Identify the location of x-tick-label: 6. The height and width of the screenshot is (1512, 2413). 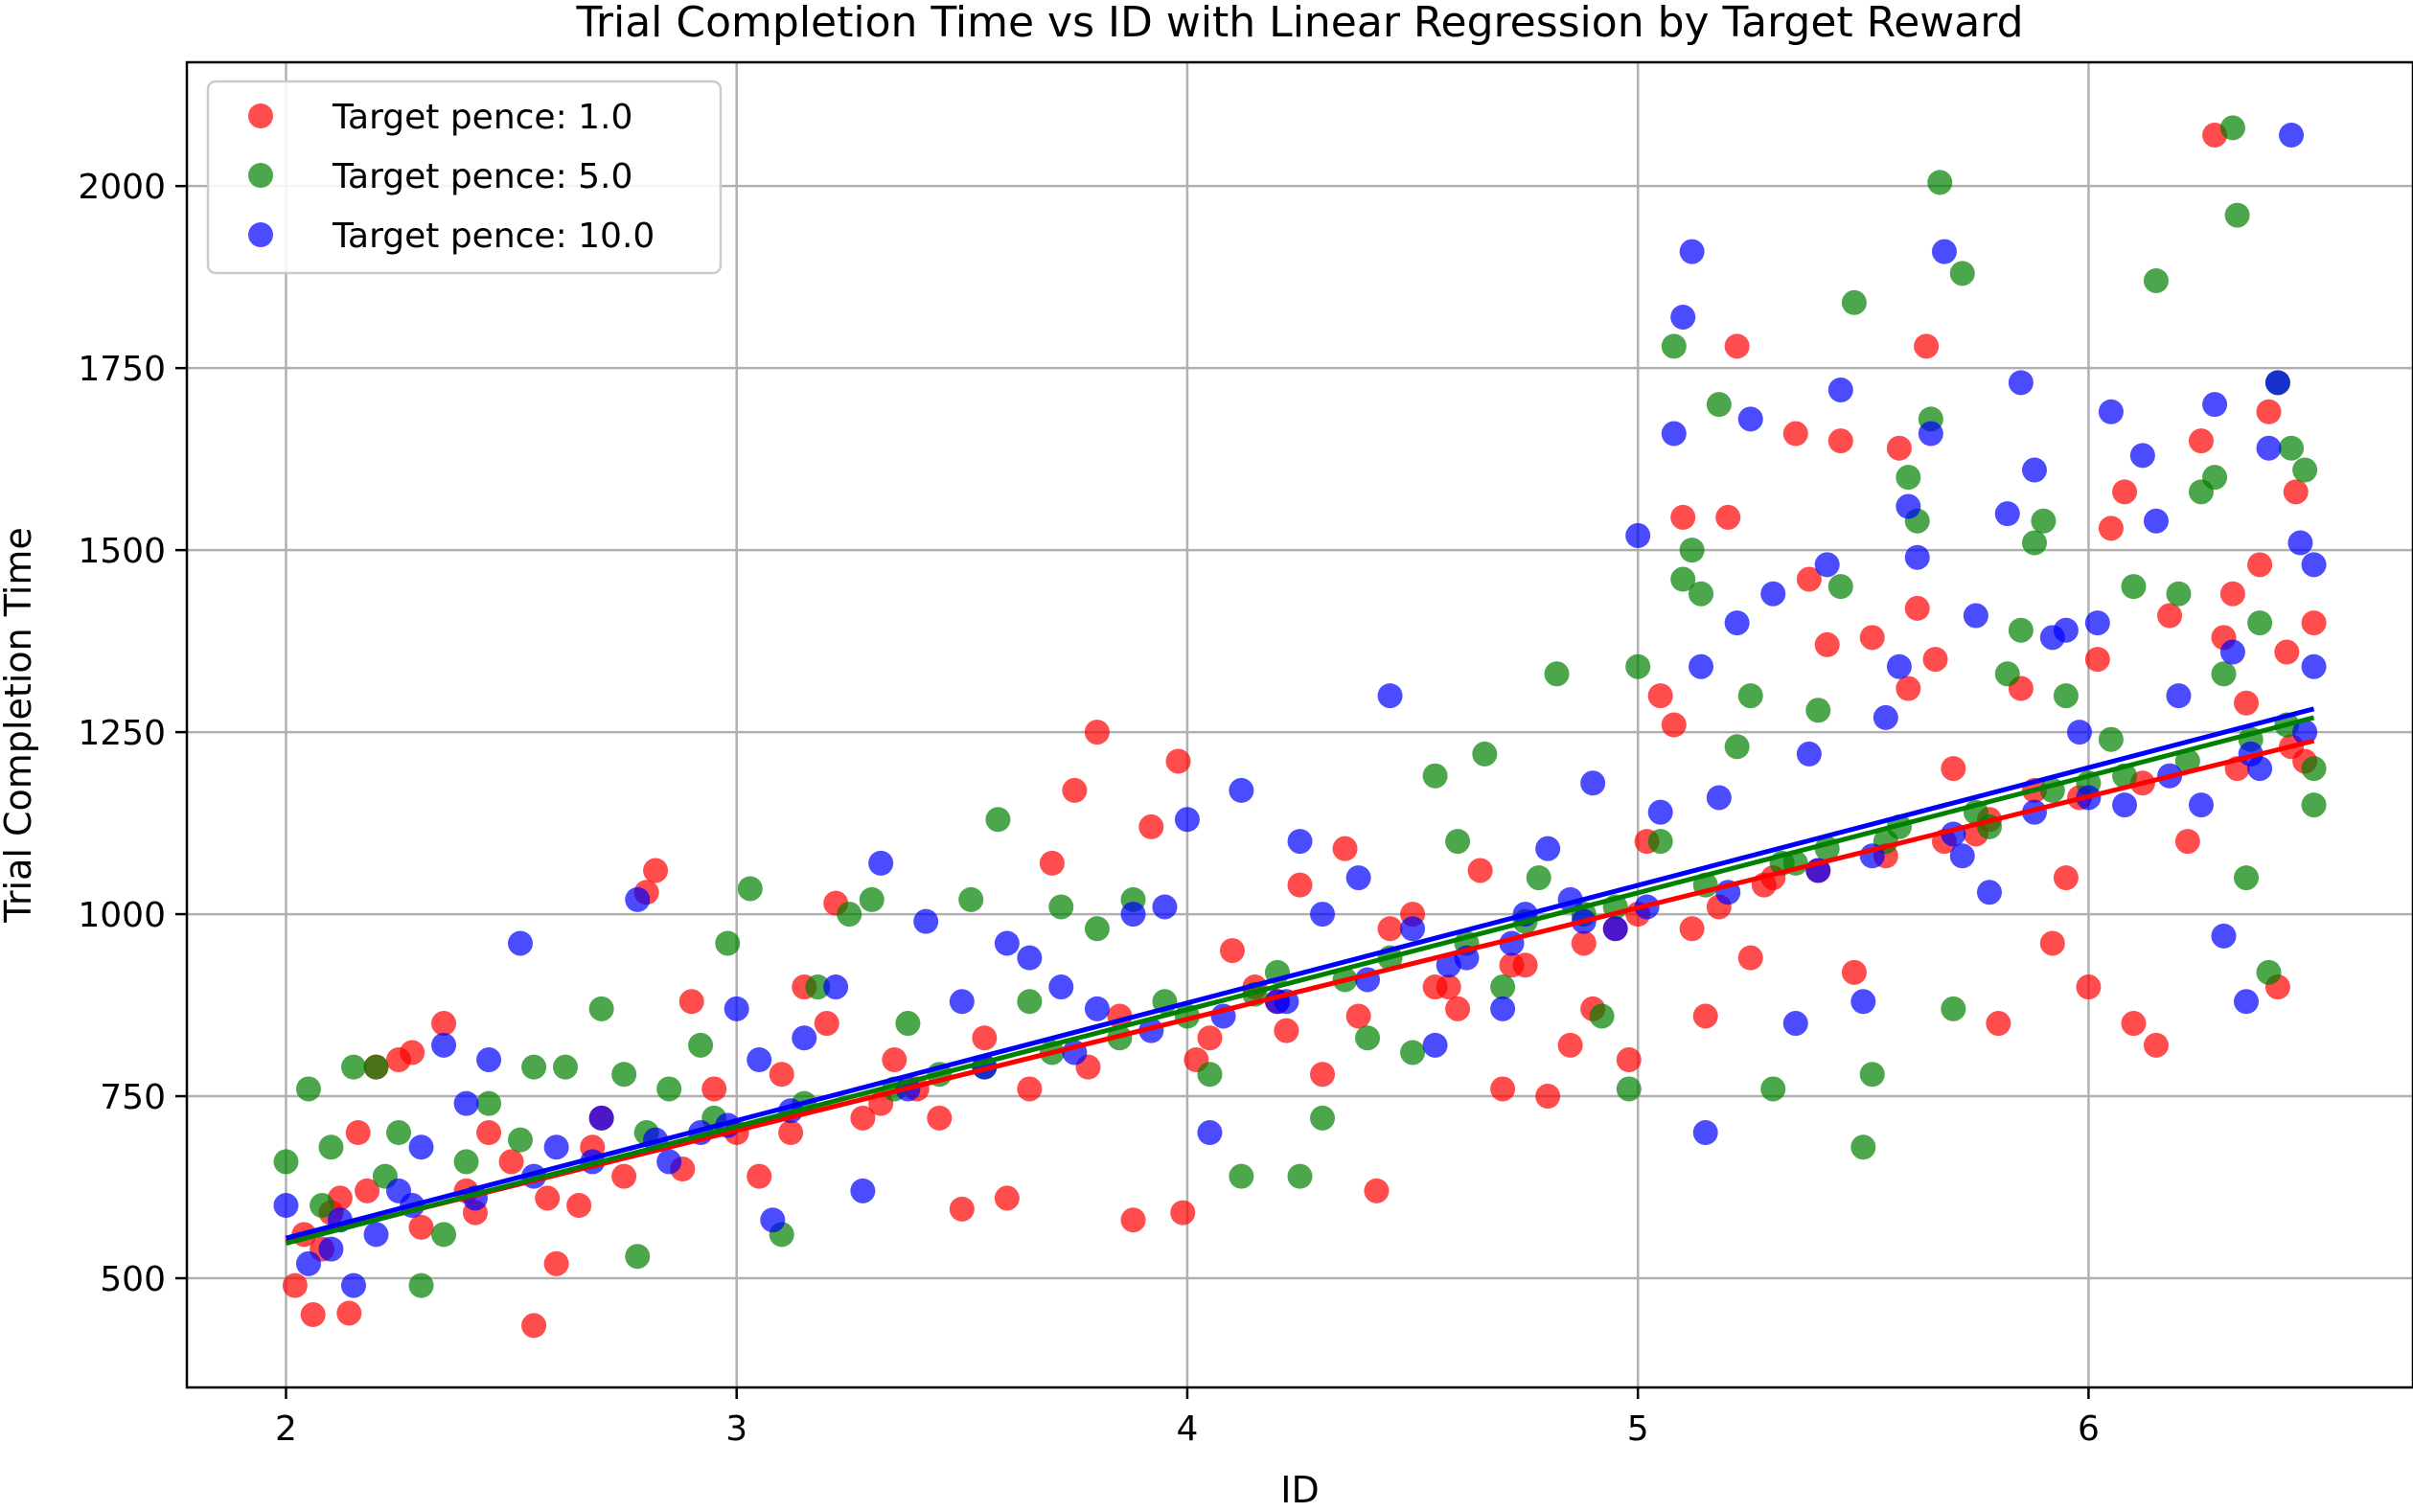
(2089, 1429).